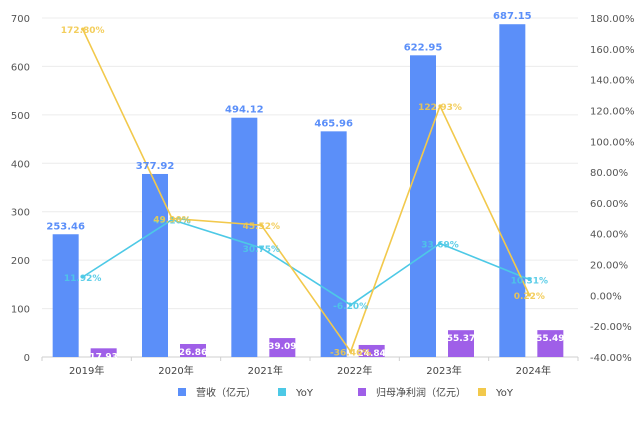 Image resolution: width=640 pixels, height=424 pixels. I want to click on left-y-tick-label: 0, so click(27, 358).